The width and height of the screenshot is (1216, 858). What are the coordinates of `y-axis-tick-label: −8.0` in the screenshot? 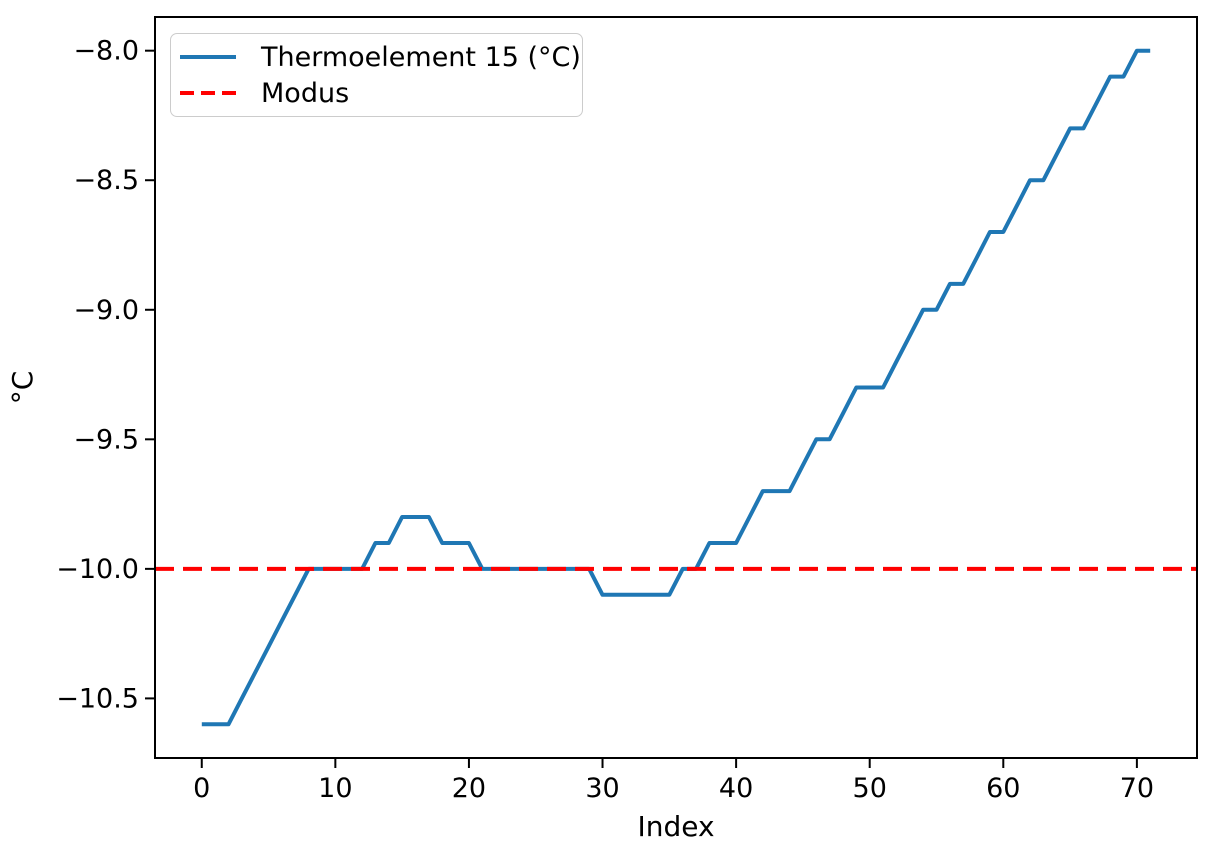 It's located at (106, 51).